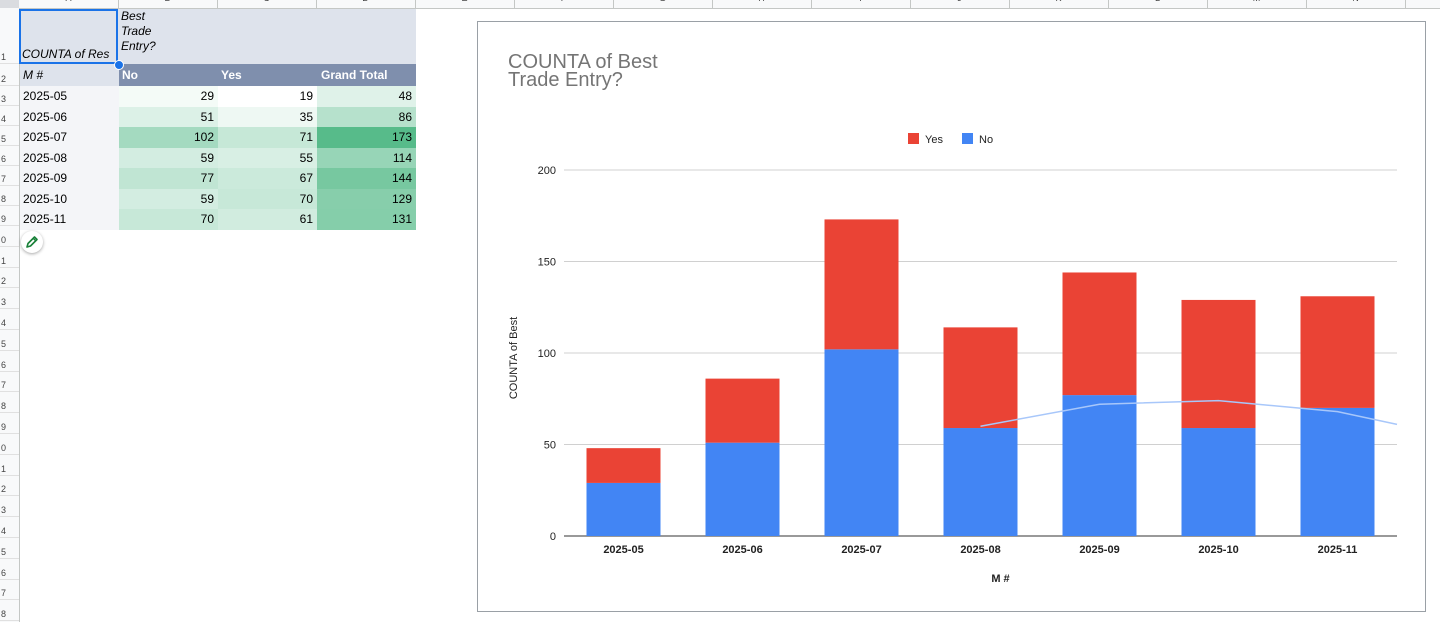 The height and width of the screenshot is (622, 1440). I want to click on pivot-value-cell: 86, so click(366, 116).